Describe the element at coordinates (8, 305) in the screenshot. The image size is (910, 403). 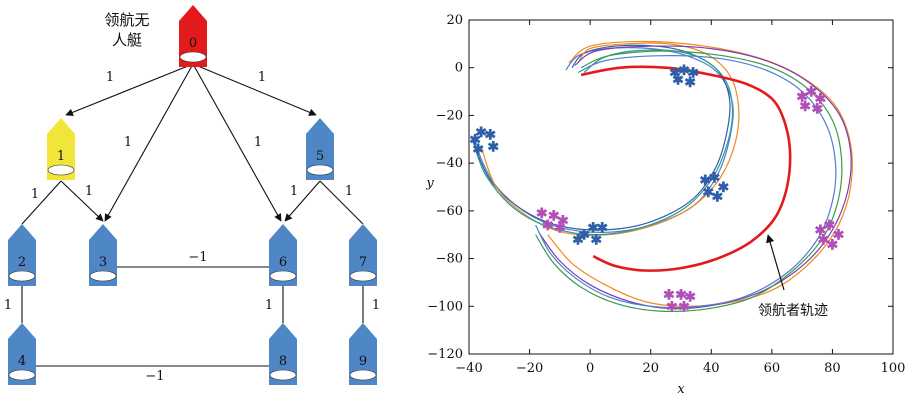
I see `edge-weight-2-4: 1` at that location.